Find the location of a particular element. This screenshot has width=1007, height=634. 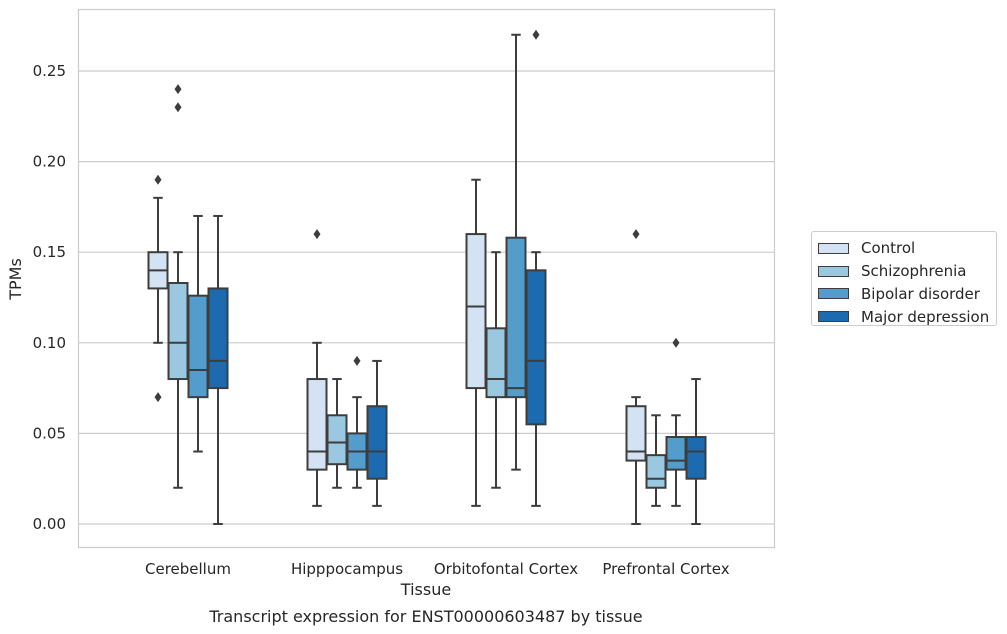

legend-label: Major depression is located at coordinates (925, 316).